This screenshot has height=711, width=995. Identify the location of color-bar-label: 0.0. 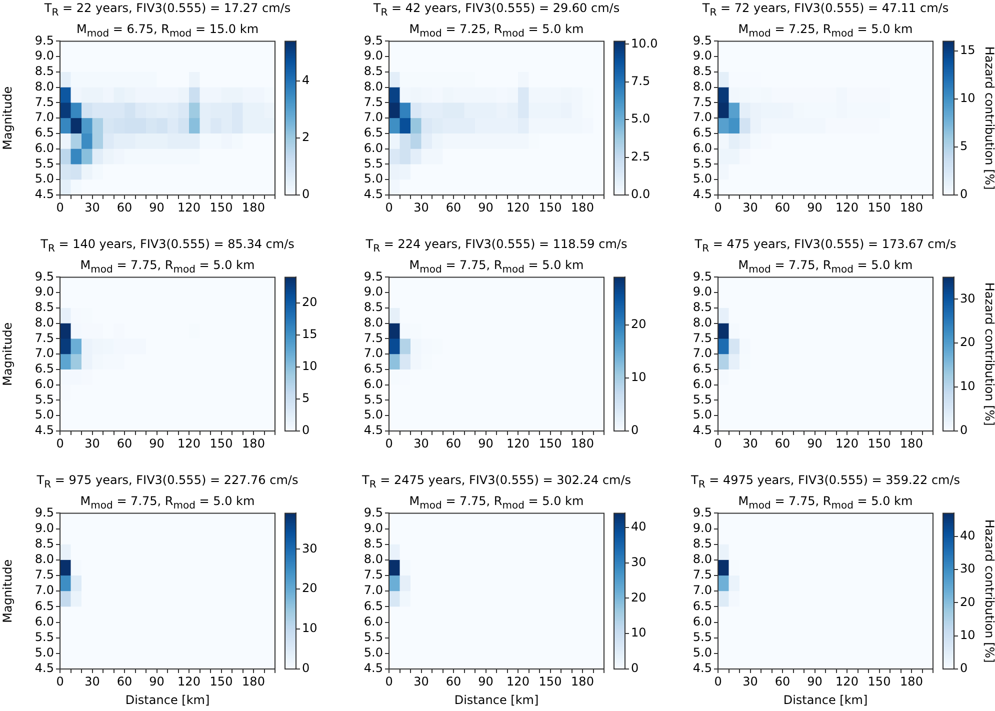
(640, 194).